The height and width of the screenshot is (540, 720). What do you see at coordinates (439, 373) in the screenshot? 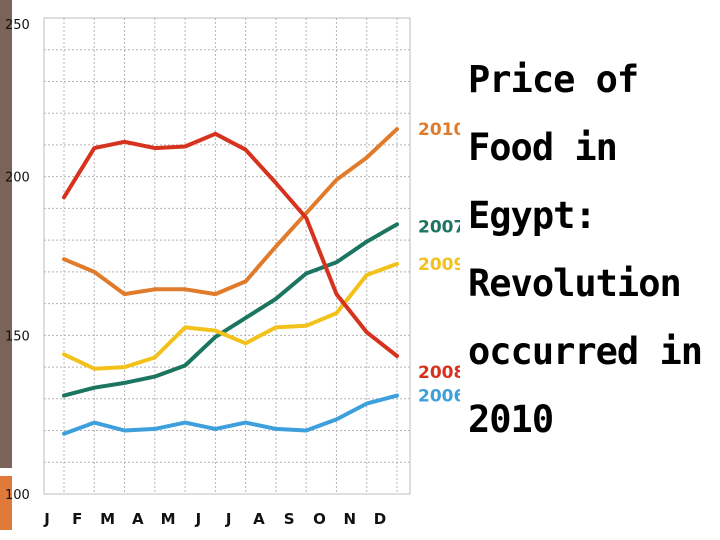
I see `series-label-2008: 2008` at bounding box center [439, 373].